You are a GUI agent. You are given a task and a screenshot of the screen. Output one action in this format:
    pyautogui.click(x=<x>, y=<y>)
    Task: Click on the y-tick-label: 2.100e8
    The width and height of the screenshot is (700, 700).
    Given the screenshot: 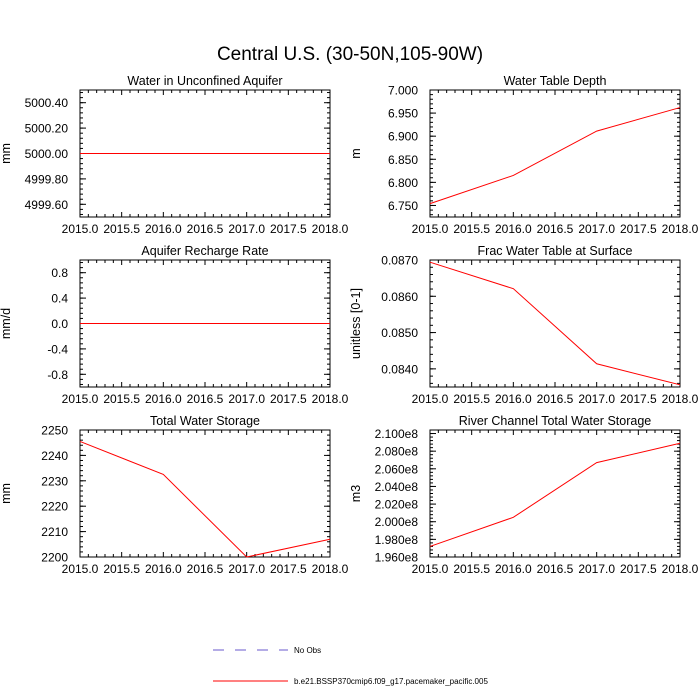 What is the action you would take?
    pyautogui.click(x=397, y=434)
    